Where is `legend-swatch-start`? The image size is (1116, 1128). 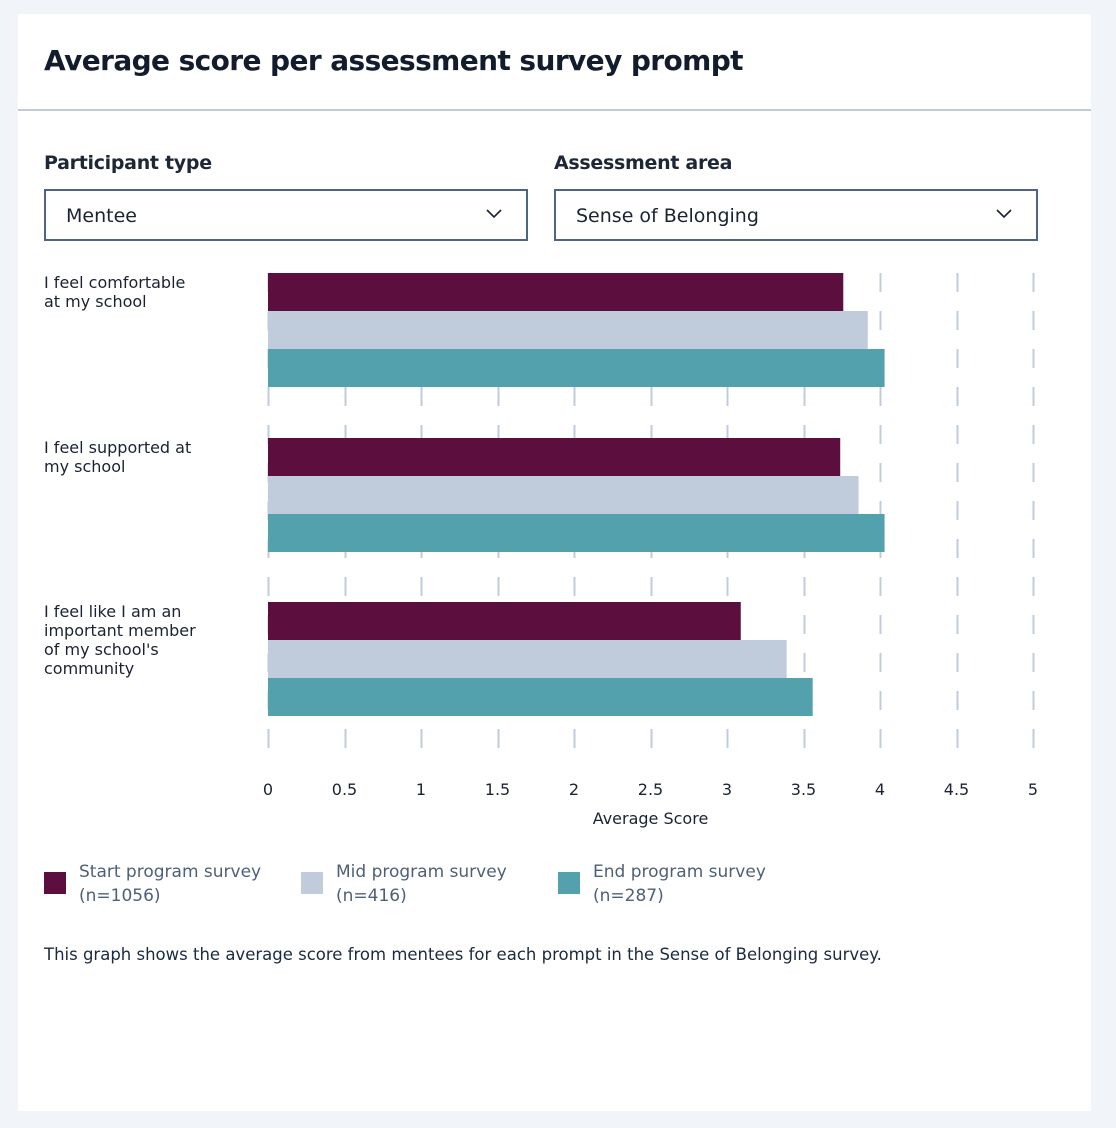 legend-swatch-start is located at coordinates (55, 883).